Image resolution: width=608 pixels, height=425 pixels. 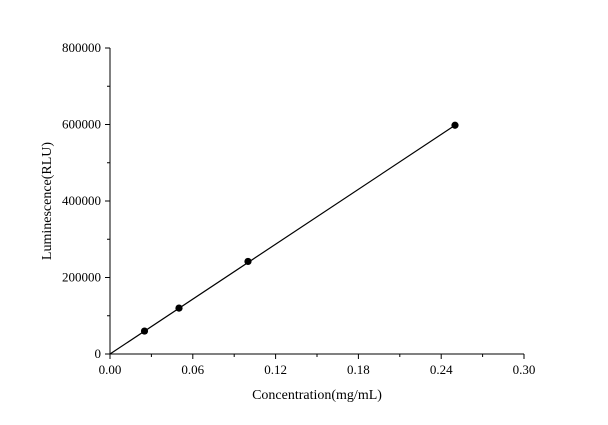 What do you see at coordinates (81, 200) in the screenshot?
I see `y-tick-label: 400000` at bounding box center [81, 200].